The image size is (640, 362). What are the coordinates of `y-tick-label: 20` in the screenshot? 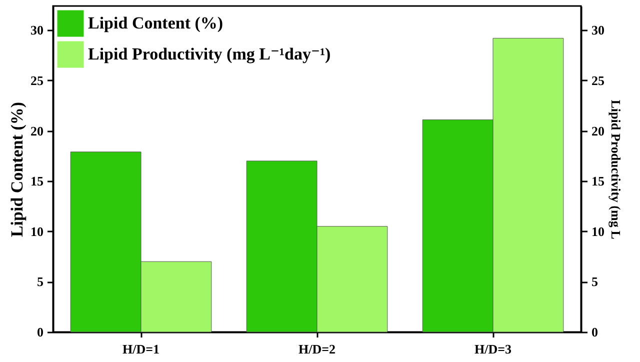 It's located at (37, 130).